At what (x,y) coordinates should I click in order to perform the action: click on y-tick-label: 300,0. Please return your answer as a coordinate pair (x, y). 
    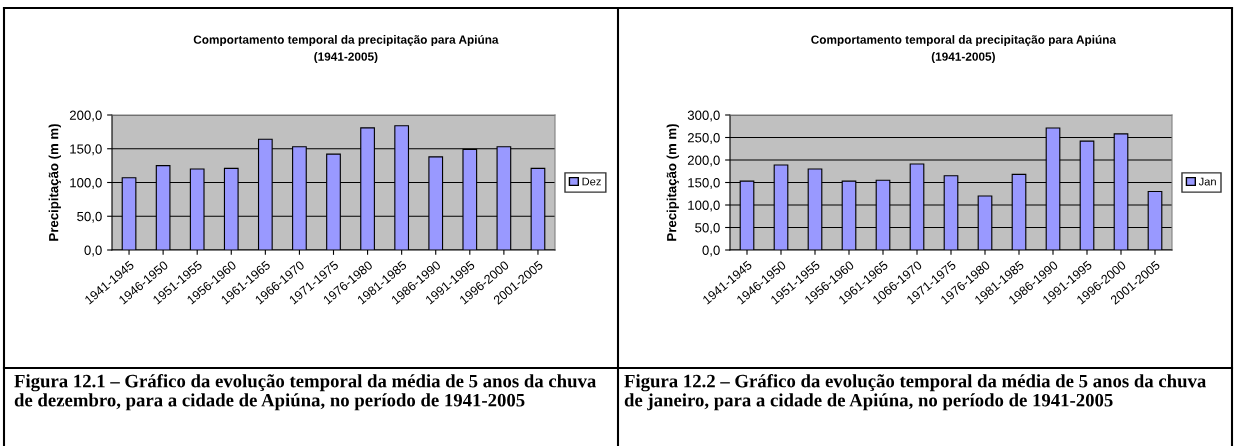
    Looking at the image, I should click on (703, 116).